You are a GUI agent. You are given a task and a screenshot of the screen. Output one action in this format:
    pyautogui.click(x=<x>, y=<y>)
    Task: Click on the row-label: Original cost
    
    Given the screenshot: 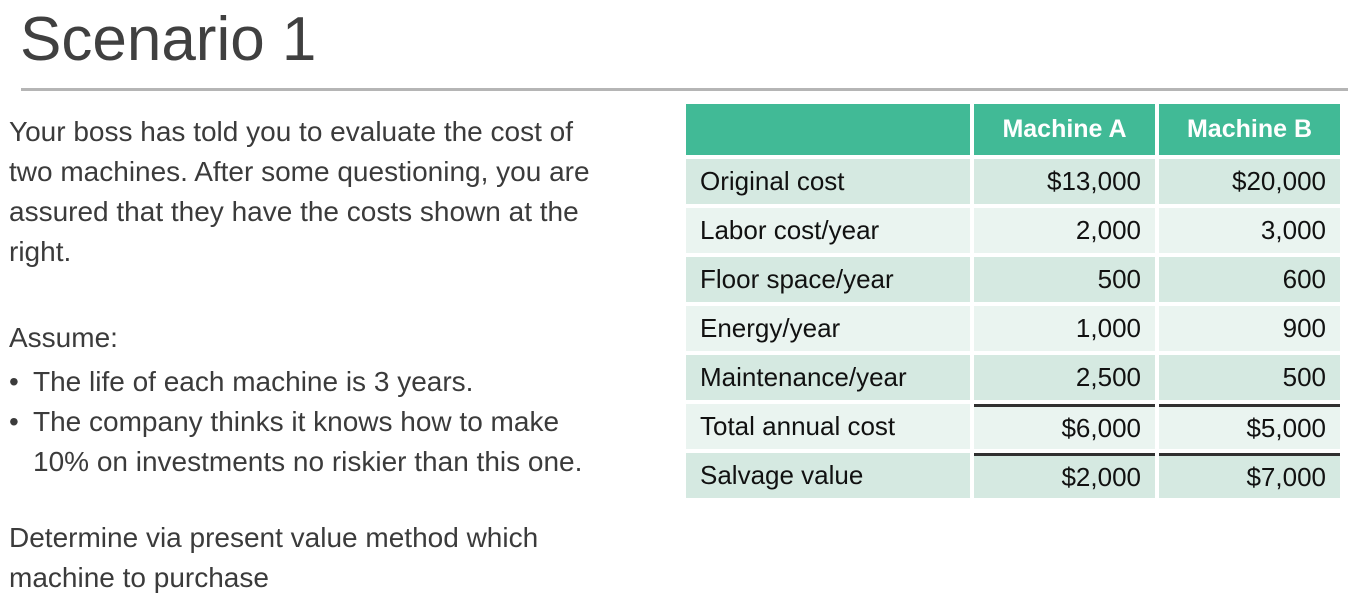 What is the action you would take?
    pyautogui.click(x=828, y=181)
    